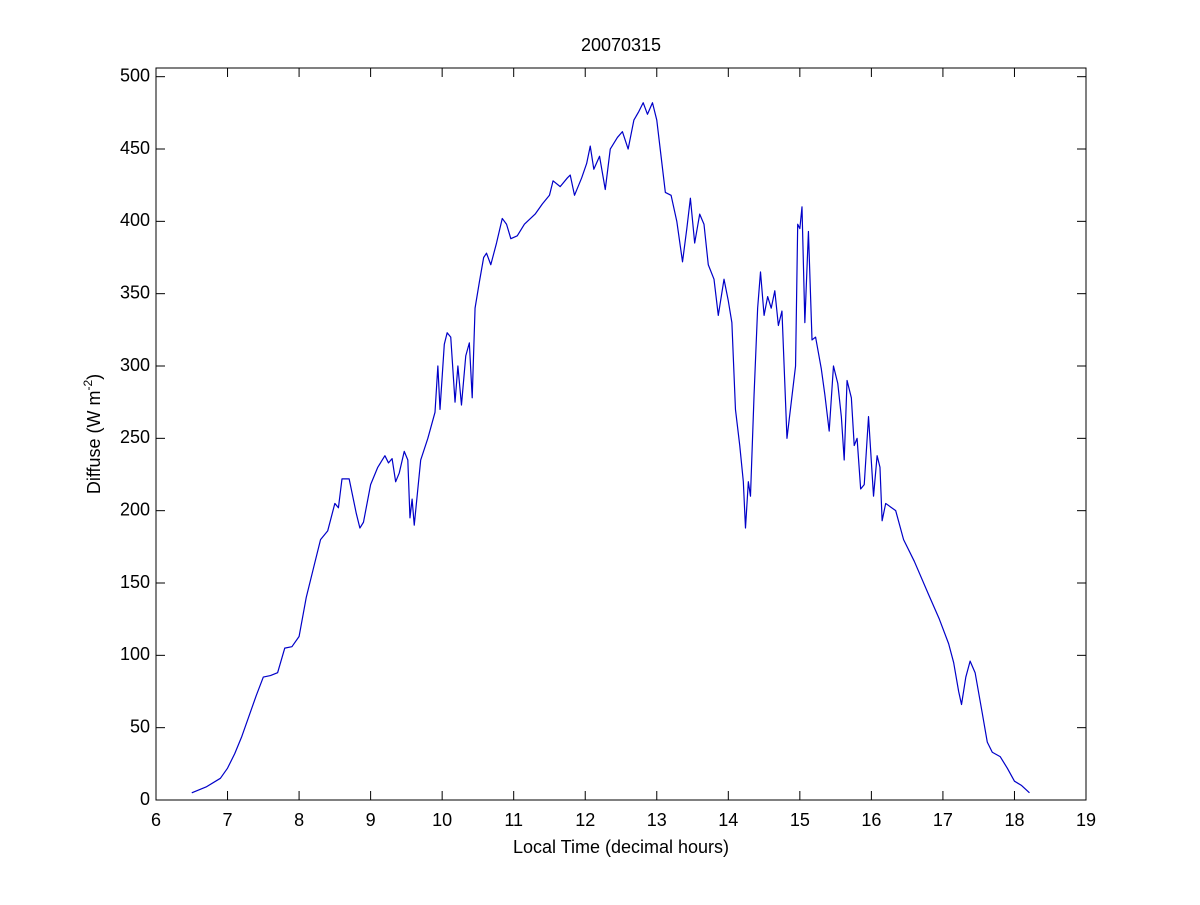 The width and height of the screenshot is (1200, 905). I want to click on x-tick-label: 17, so click(943, 820).